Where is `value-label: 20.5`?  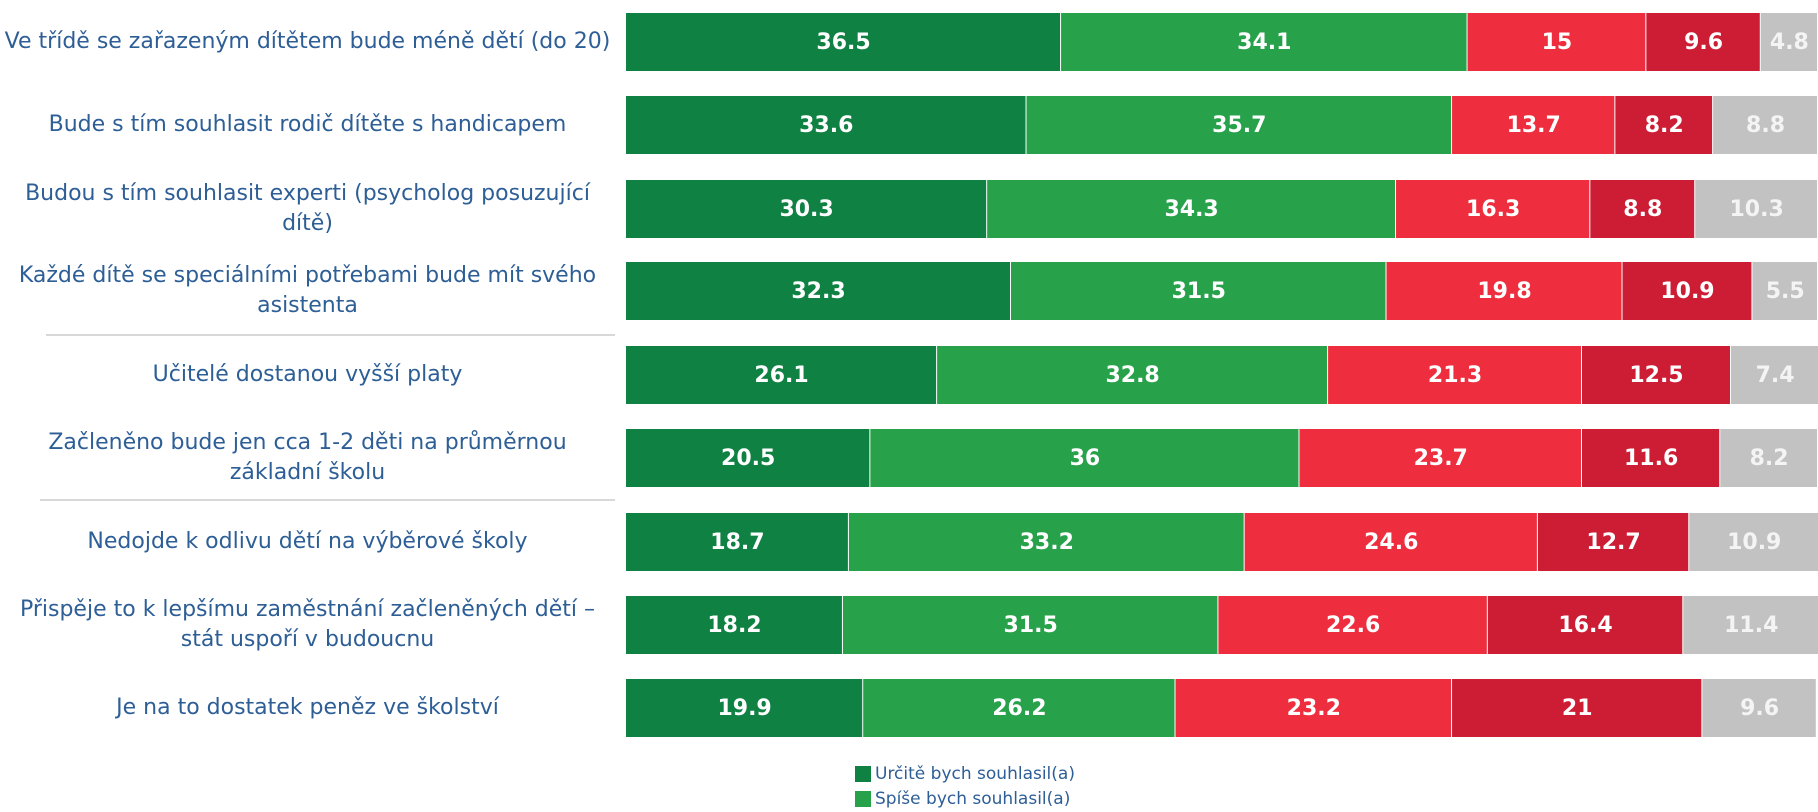
value-label: 20.5 is located at coordinates (748, 458).